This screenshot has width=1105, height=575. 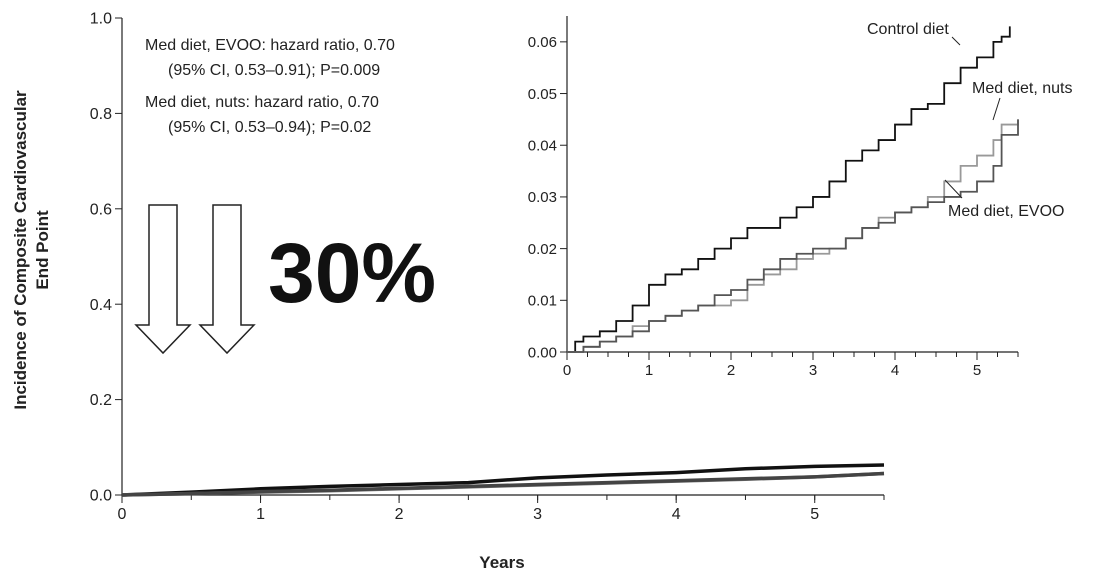 What do you see at coordinates (731, 370) in the screenshot?
I see `inset-x-tick-label: 2` at bounding box center [731, 370].